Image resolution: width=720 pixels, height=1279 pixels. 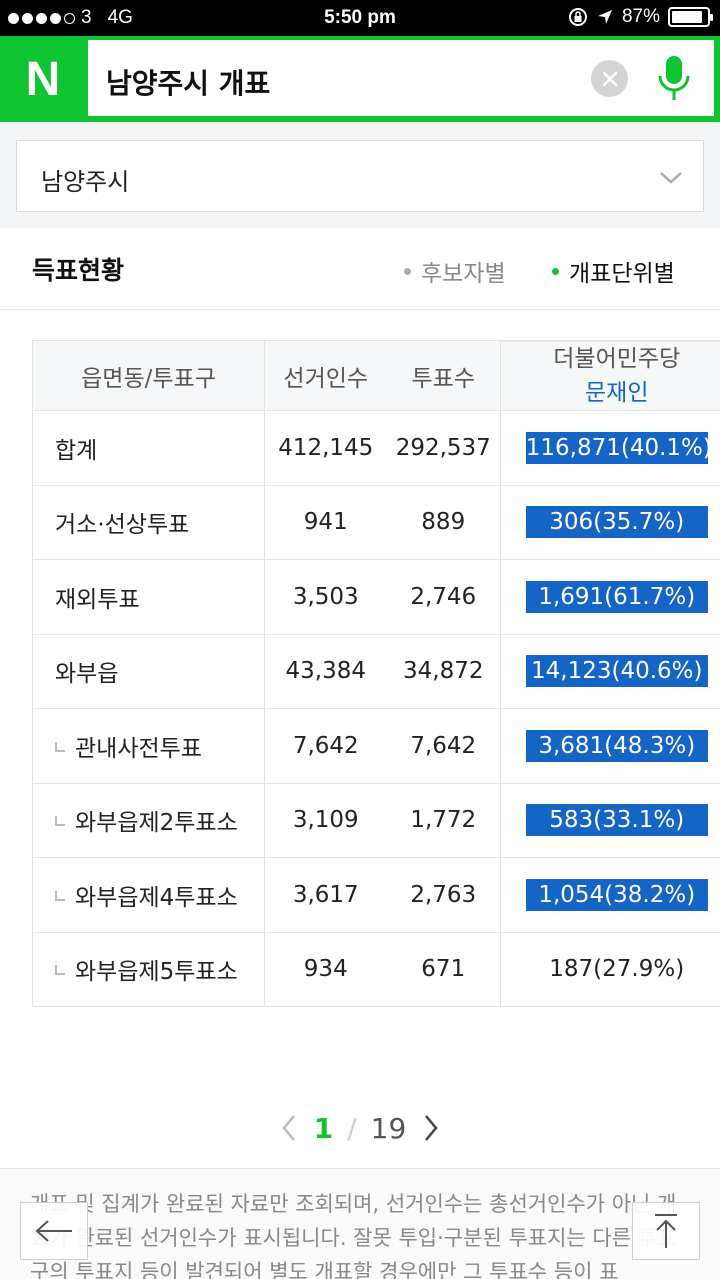 I want to click on row-votes: 671, so click(x=443, y=969).